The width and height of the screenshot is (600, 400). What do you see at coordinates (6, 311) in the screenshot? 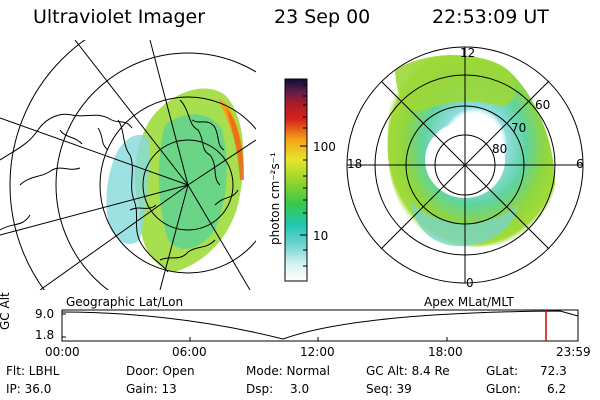
I see `altitude-ylabel: GC Alt` at bounding box center [6, 311].